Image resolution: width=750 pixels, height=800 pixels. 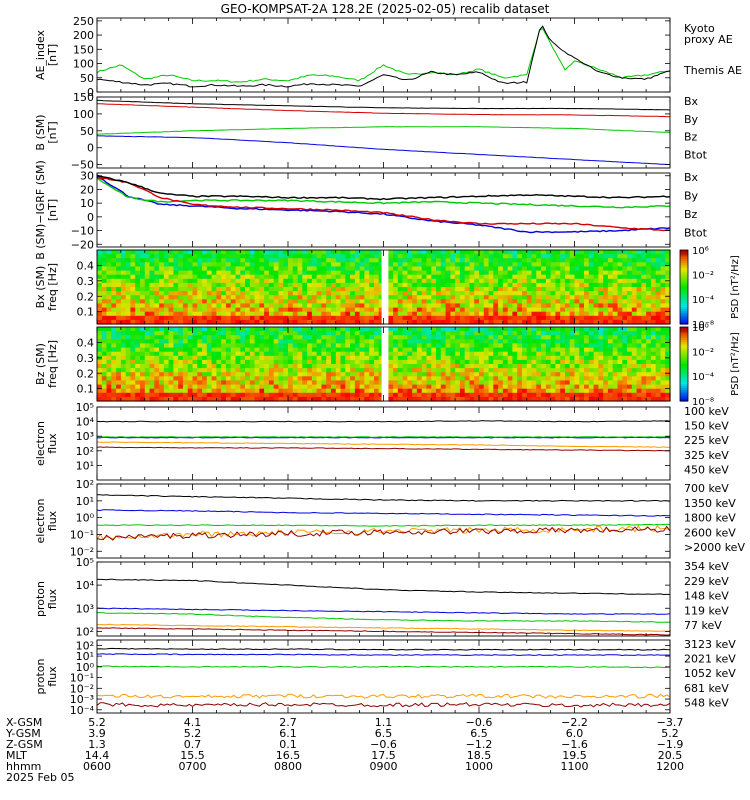 What do you see at coordinates (383, 696) in the screenshot?
I see `series-line` at bounding box center [383, 696].